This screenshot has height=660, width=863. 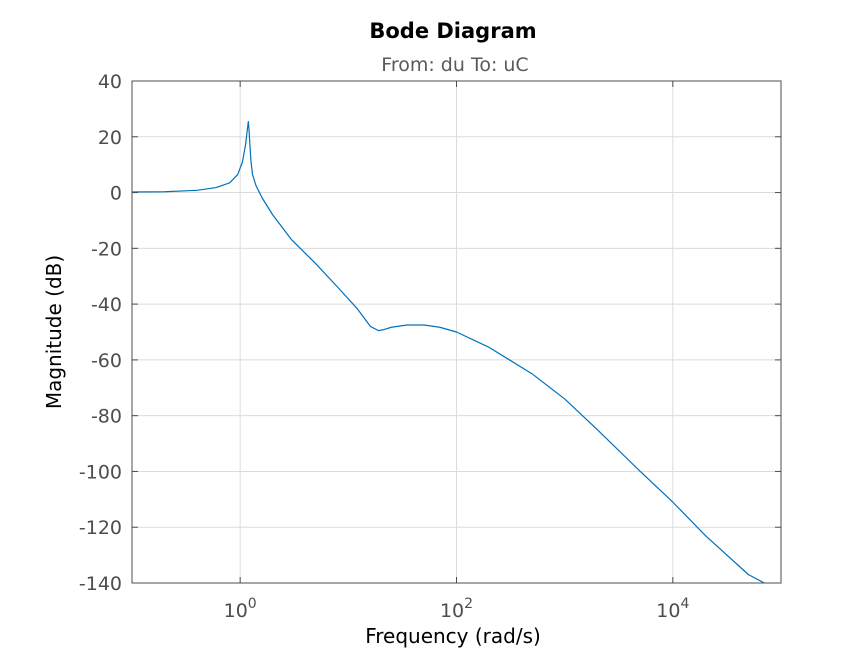 I want to click on y-tick-label: -20, so click(x=106, y=249).